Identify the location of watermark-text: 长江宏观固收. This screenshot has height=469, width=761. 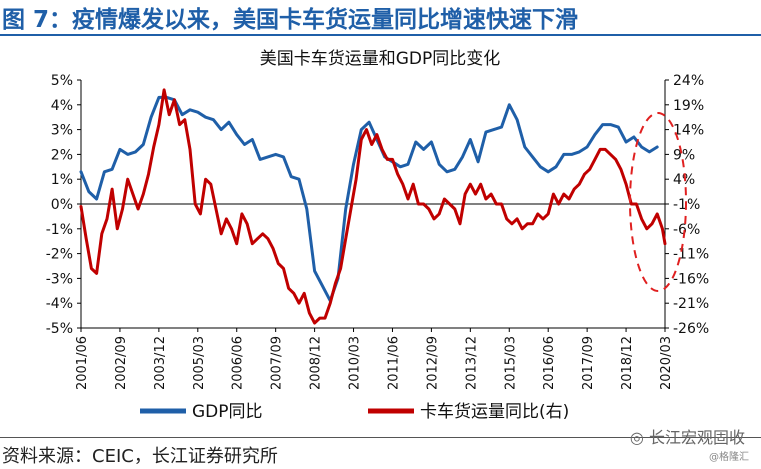
(696, 437).